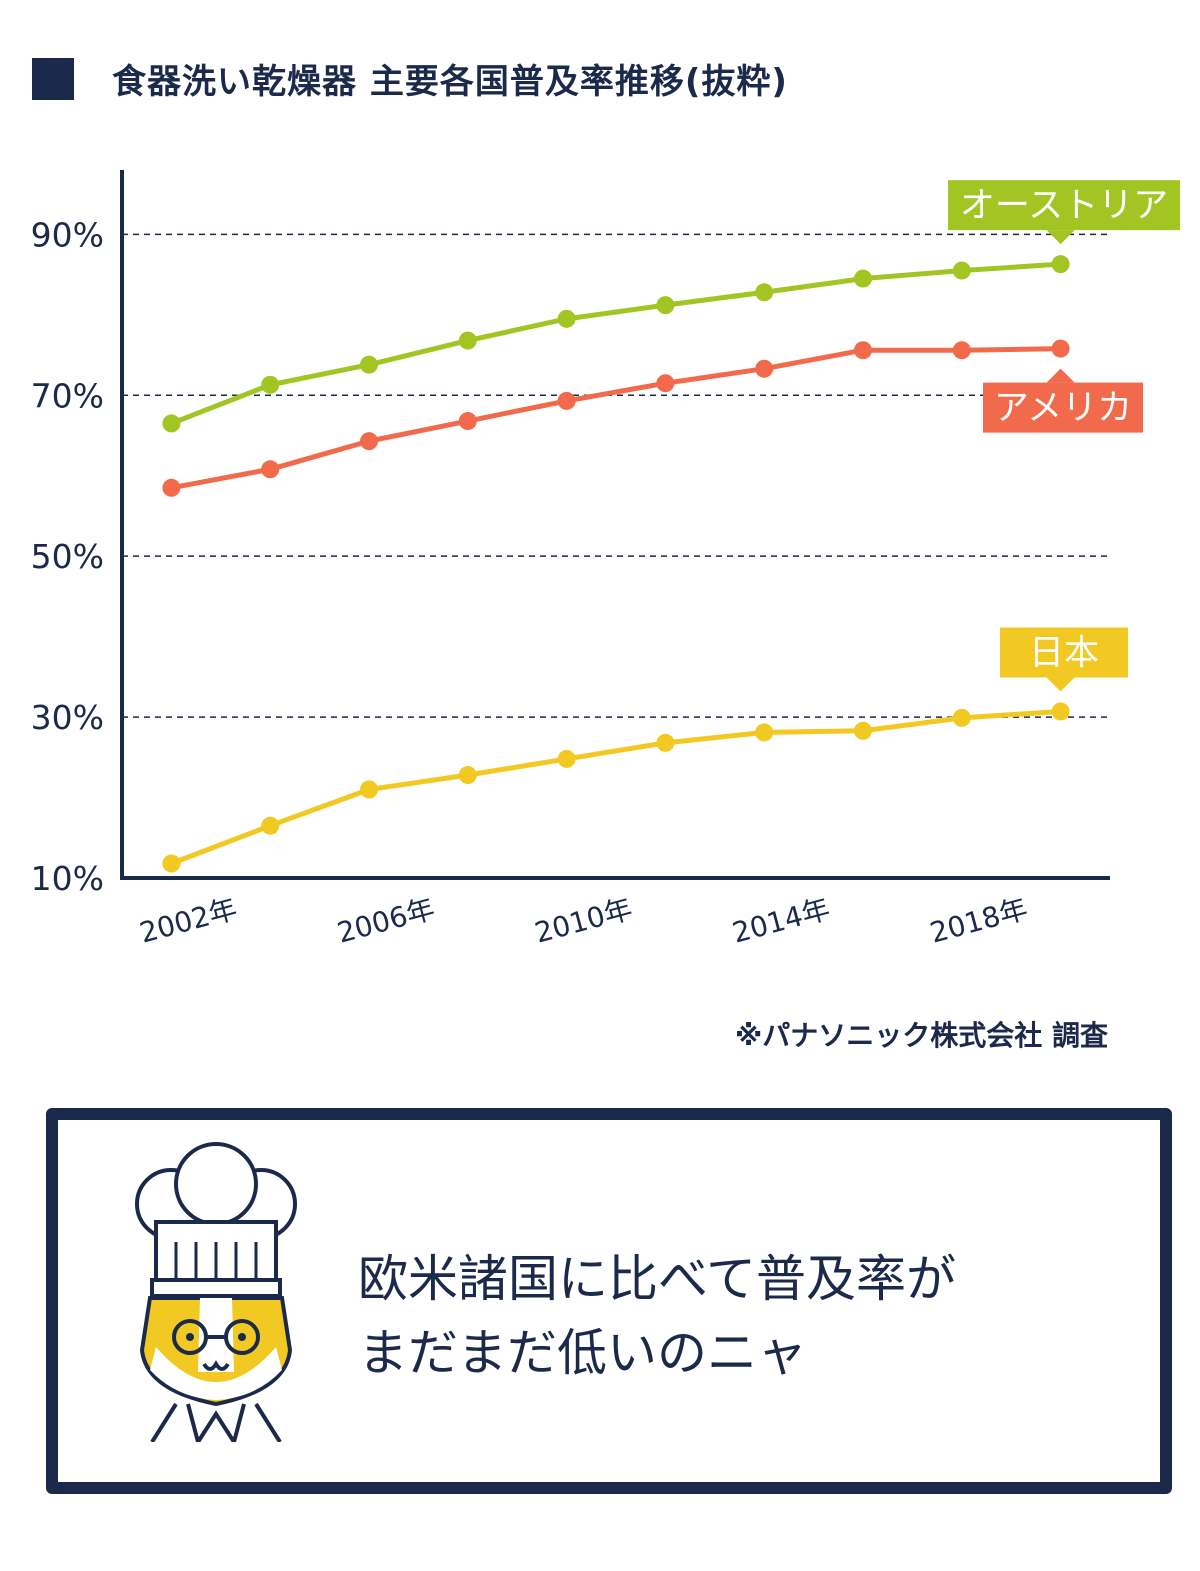 The width and height of the screenshot is (1200, 1571). Describe the element at coordinates (67, 878) in the screenshot. I see `y-tick-label-0: 10%` at that location.